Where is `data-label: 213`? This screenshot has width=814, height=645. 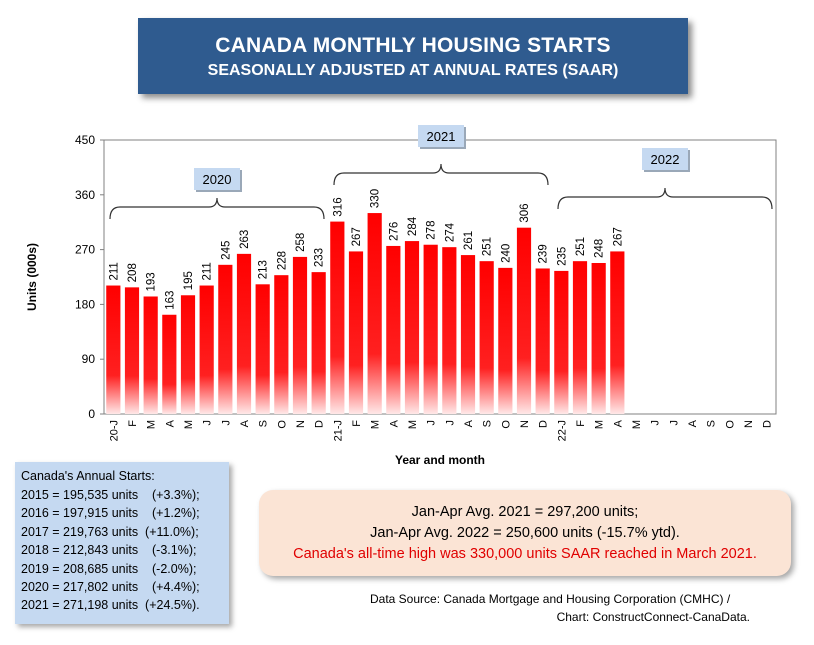
data-label: 213 is located at coordinates (264, 269).